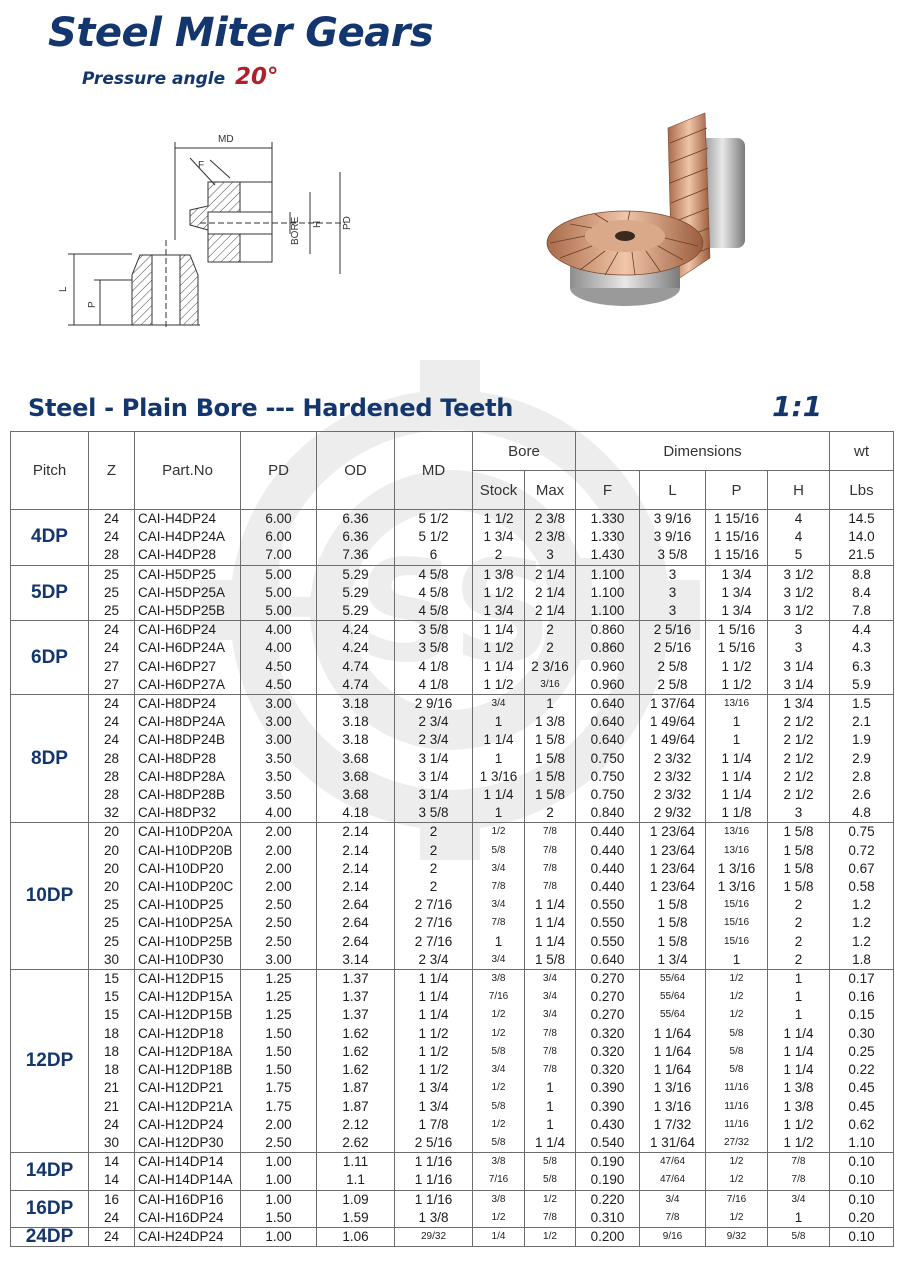  Describe the element at coordinates (187, 1181) in the screenshot. I see `table-cell: CAI-H14DP14A` at that location.